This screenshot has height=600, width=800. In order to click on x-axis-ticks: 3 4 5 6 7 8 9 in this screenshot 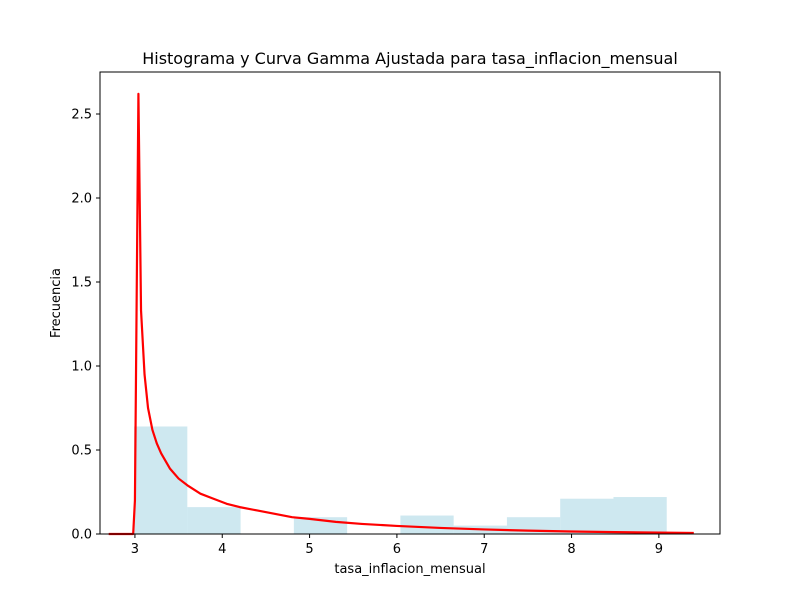, I will do `click(397, 545)`.